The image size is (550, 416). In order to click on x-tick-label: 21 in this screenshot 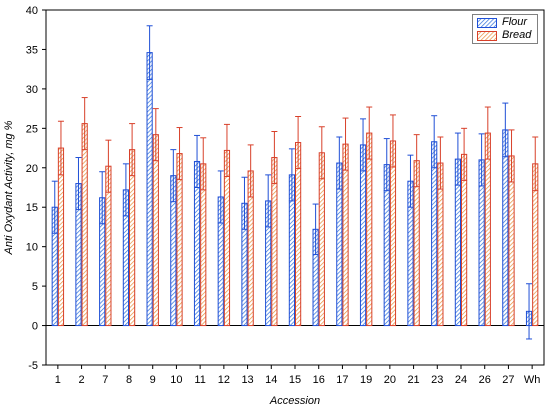, I will do `click(413, 380)`.